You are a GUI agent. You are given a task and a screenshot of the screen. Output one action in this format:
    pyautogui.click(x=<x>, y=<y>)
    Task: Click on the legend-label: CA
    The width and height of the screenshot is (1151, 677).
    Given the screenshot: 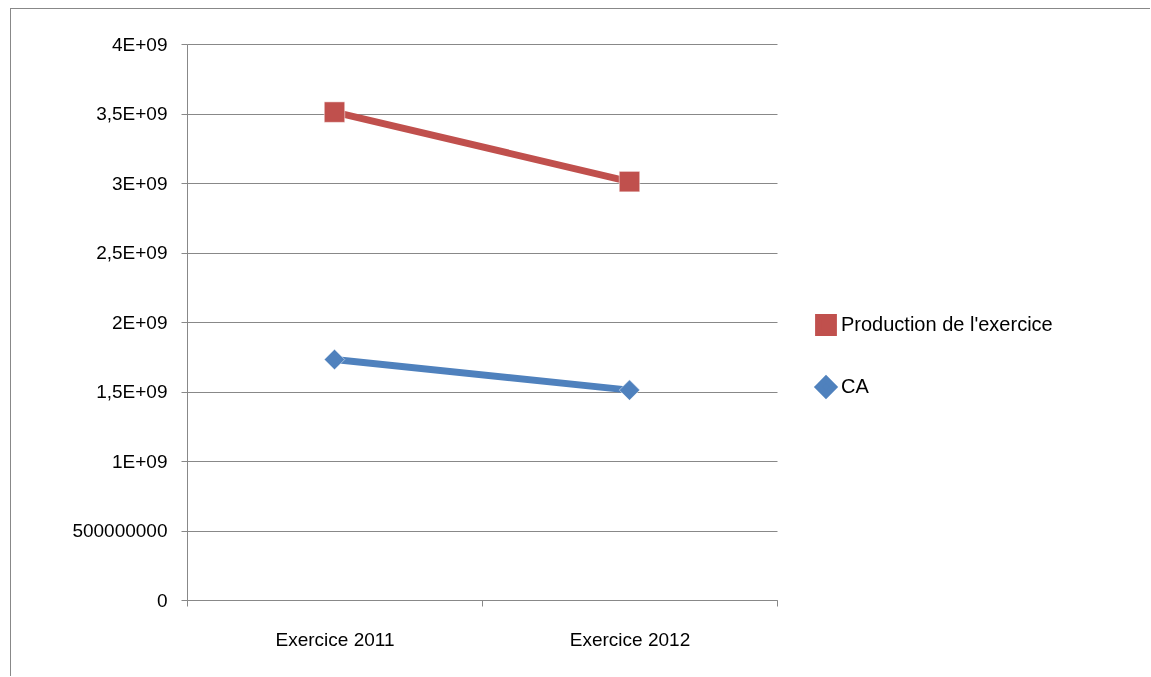 What is the action you would take?
    pyautogui.click(x=855, y=386)
    